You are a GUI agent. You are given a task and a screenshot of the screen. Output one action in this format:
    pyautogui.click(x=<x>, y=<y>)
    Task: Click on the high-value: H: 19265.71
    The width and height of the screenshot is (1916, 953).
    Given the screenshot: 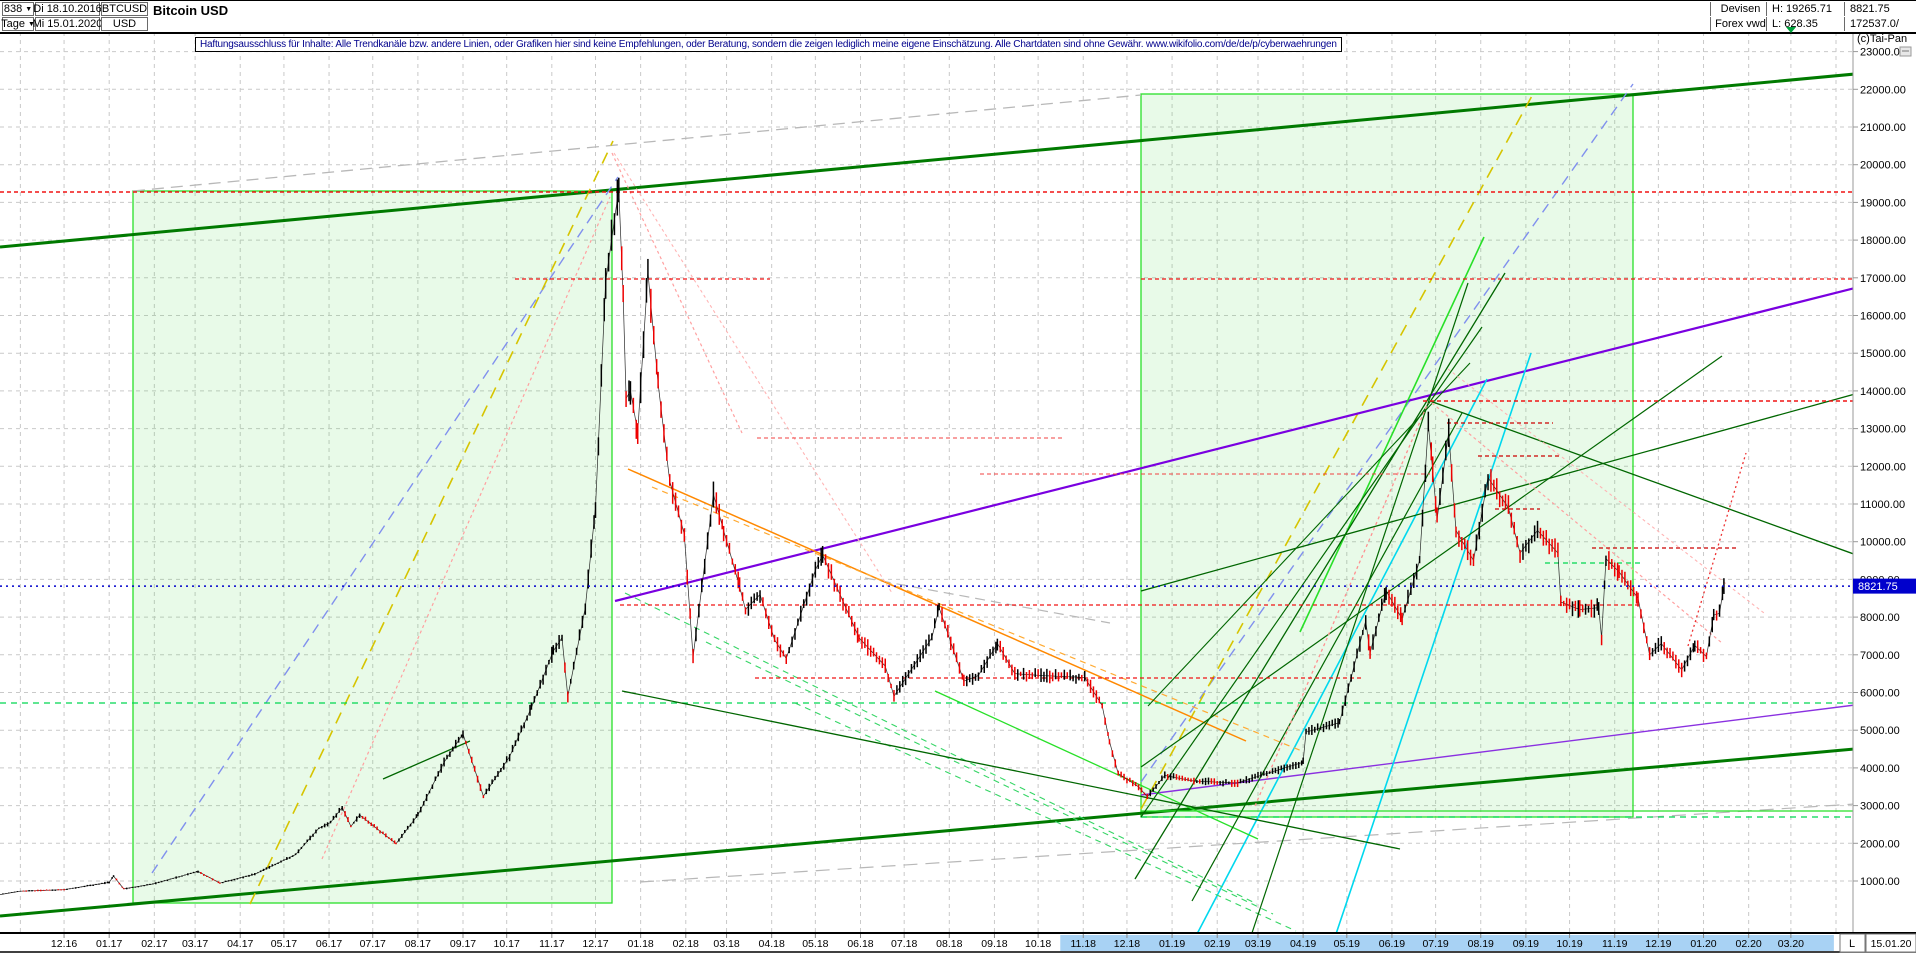 What is the action you would take?
    pyautogui.click(x=1802, y=9)
    